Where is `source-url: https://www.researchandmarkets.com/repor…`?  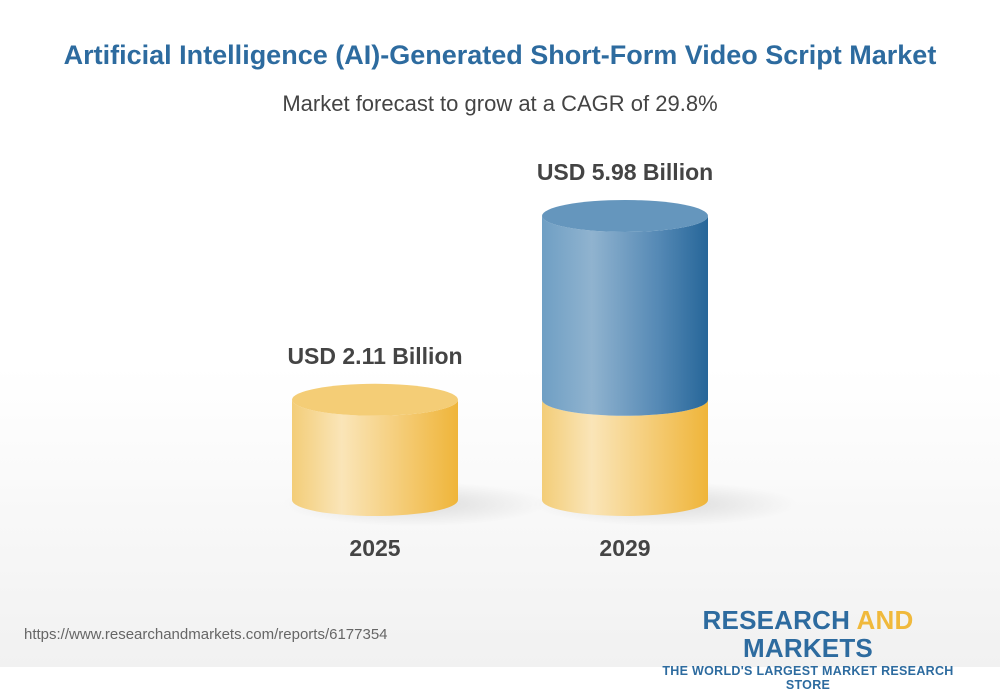 source-url: https://www.researchandmarkets.com/repor… is located at coordinates (206, 634).